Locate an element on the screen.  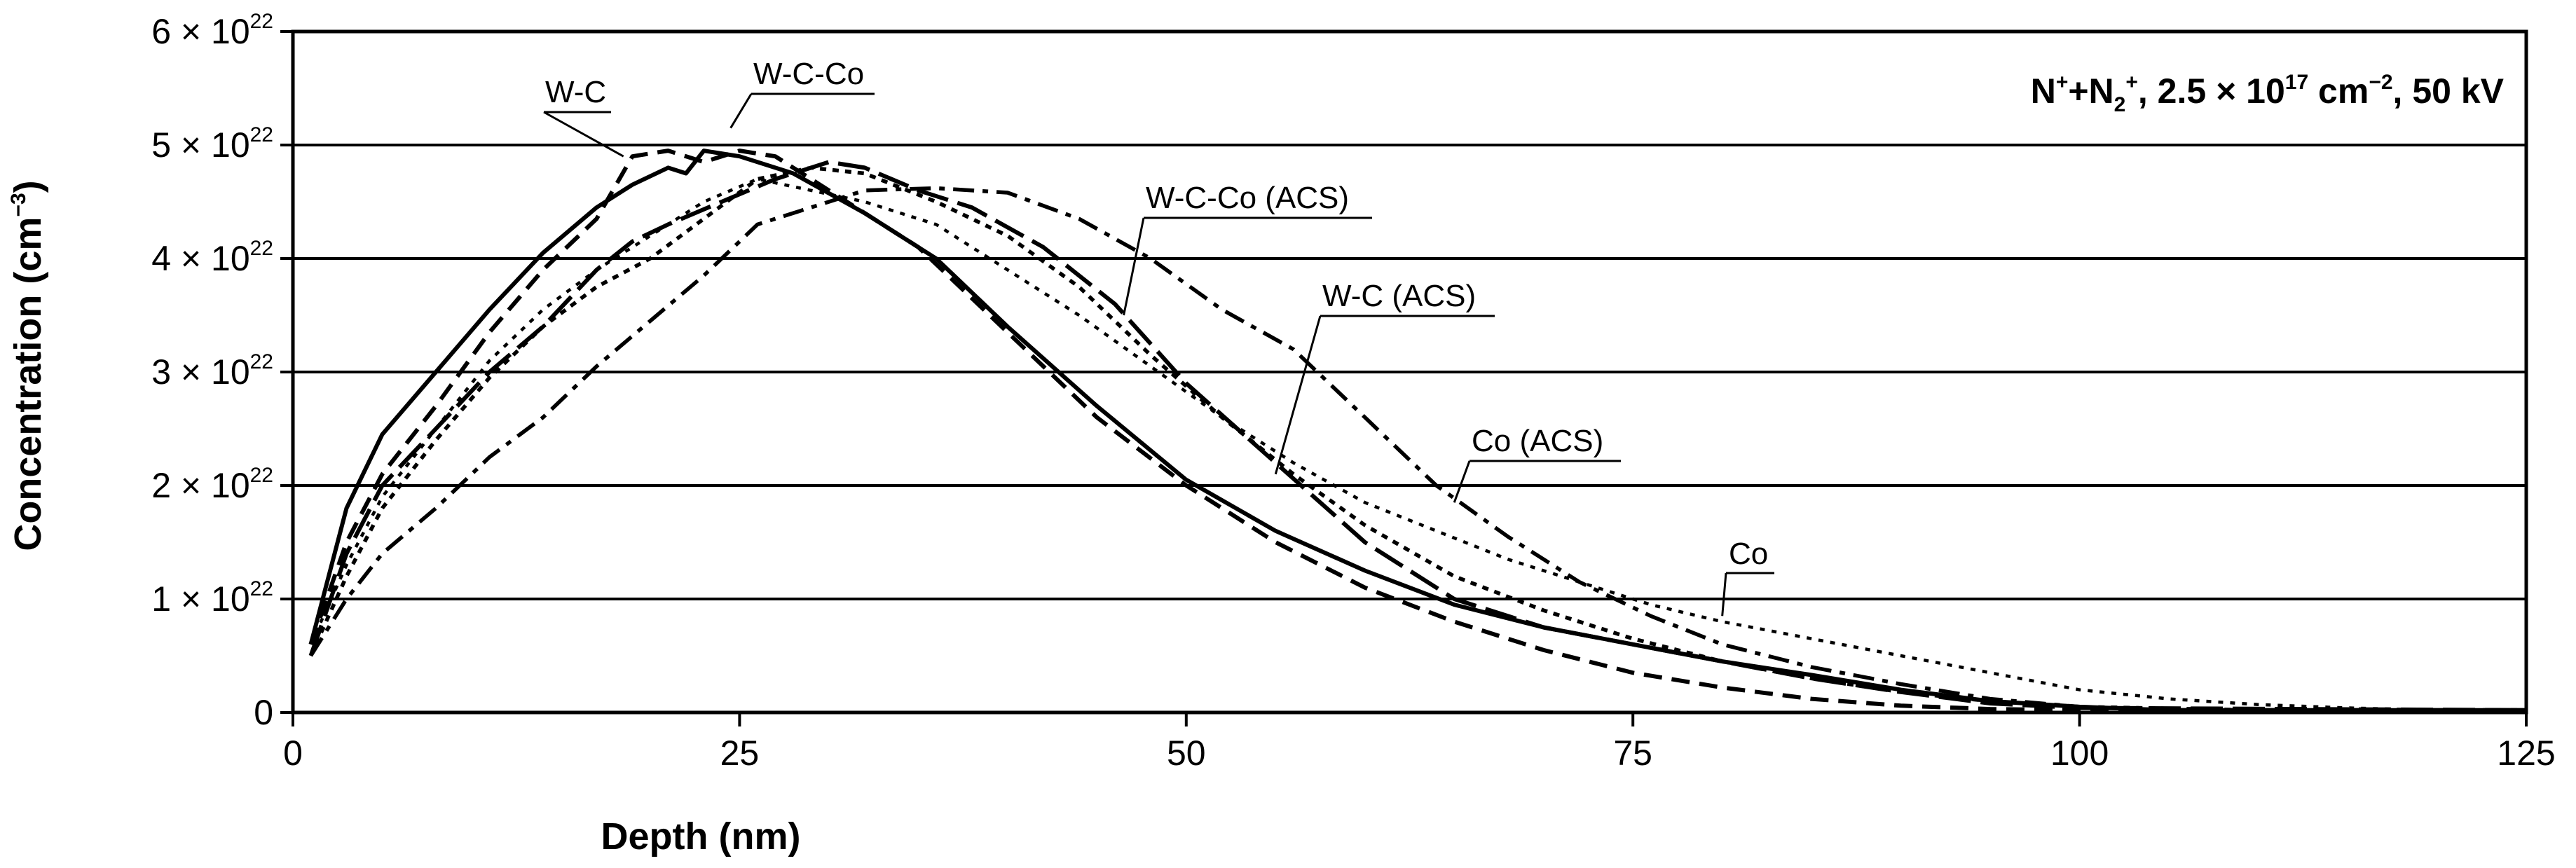
x-tick-label: 100 is located at coordinates (2079, 753).